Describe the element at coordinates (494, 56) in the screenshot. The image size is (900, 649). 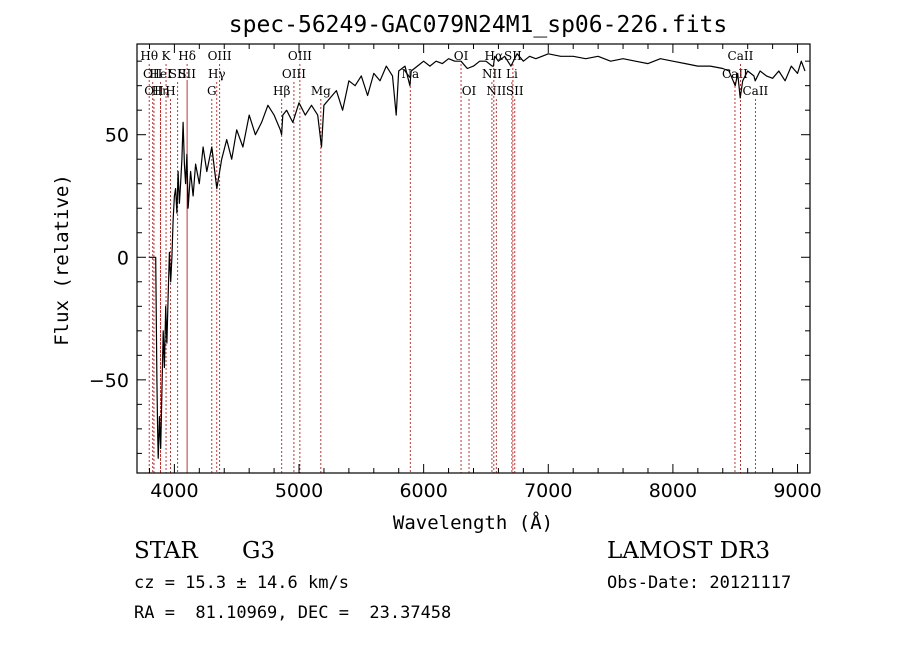
I see `spectral-line-label: Hα` at that location.